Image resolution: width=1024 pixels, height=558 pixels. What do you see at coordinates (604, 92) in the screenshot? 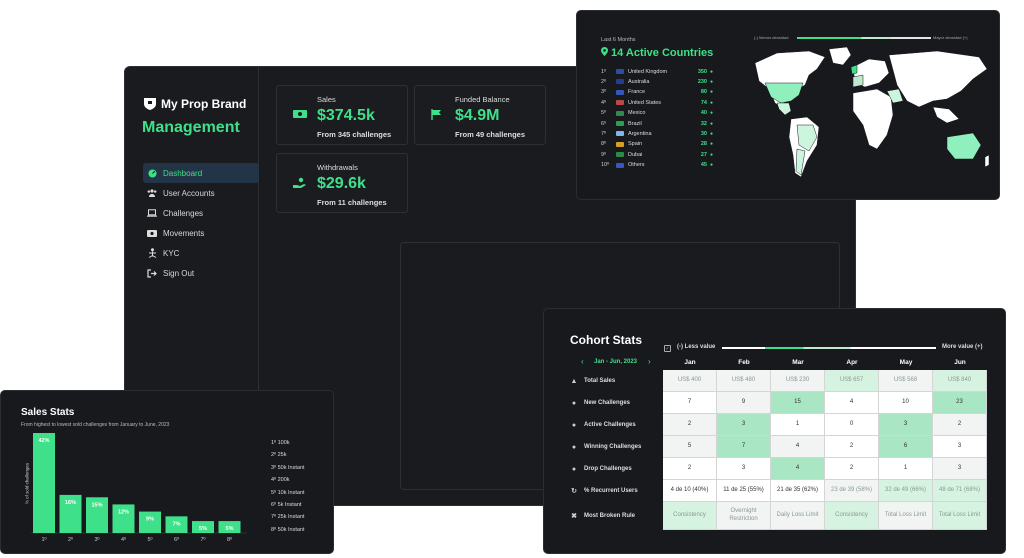
I see `country-rank: 3º` at bounding box center [604, 92].